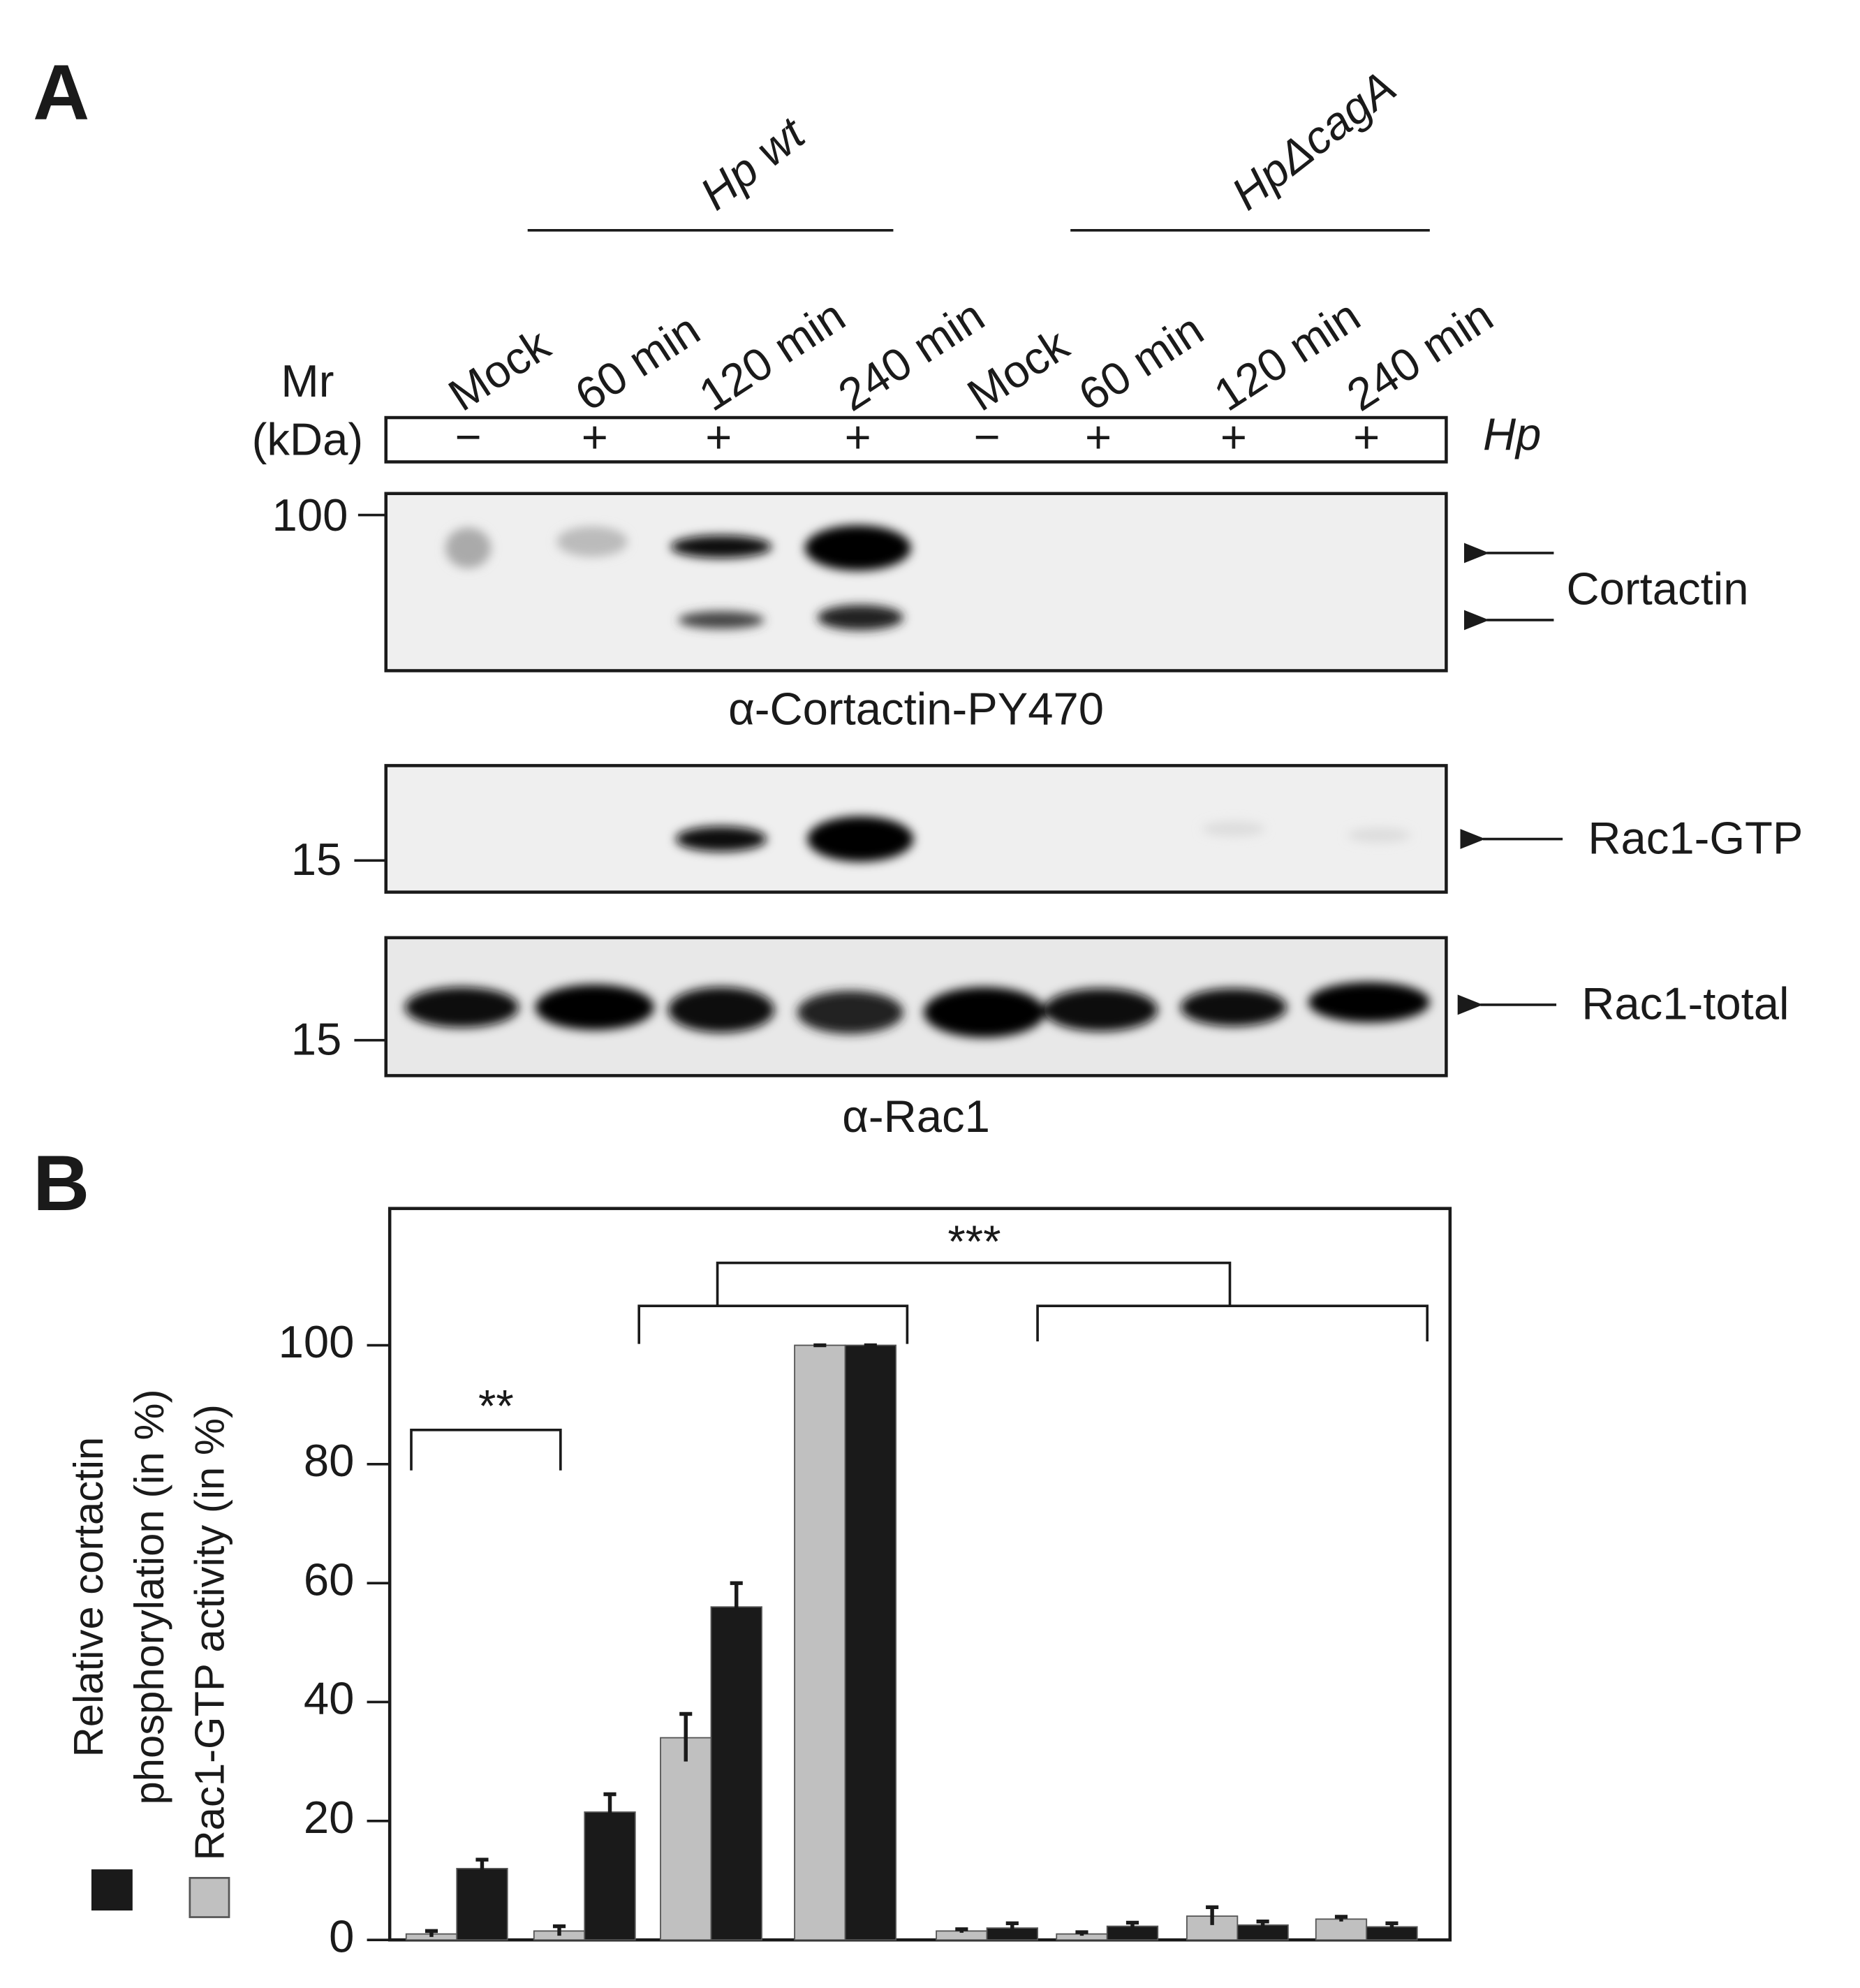  What do you see at coordinates (901, 1006) in the screenshot?
I see `blot-rac1-total` at bounding box center [901, 1006].